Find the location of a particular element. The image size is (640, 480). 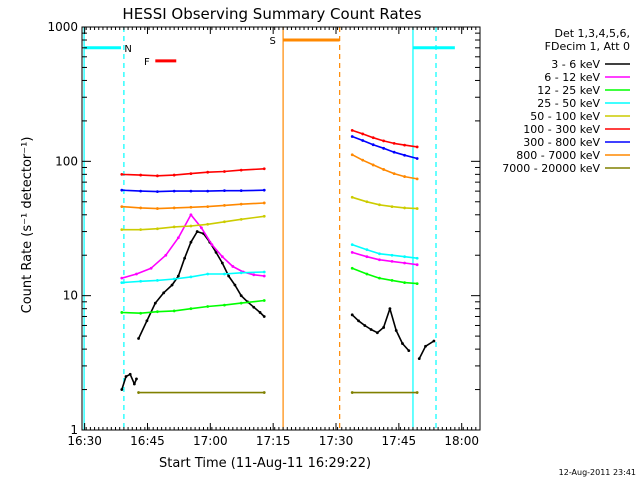

y-tick-label: 1 is located at coordinates (74, 430).